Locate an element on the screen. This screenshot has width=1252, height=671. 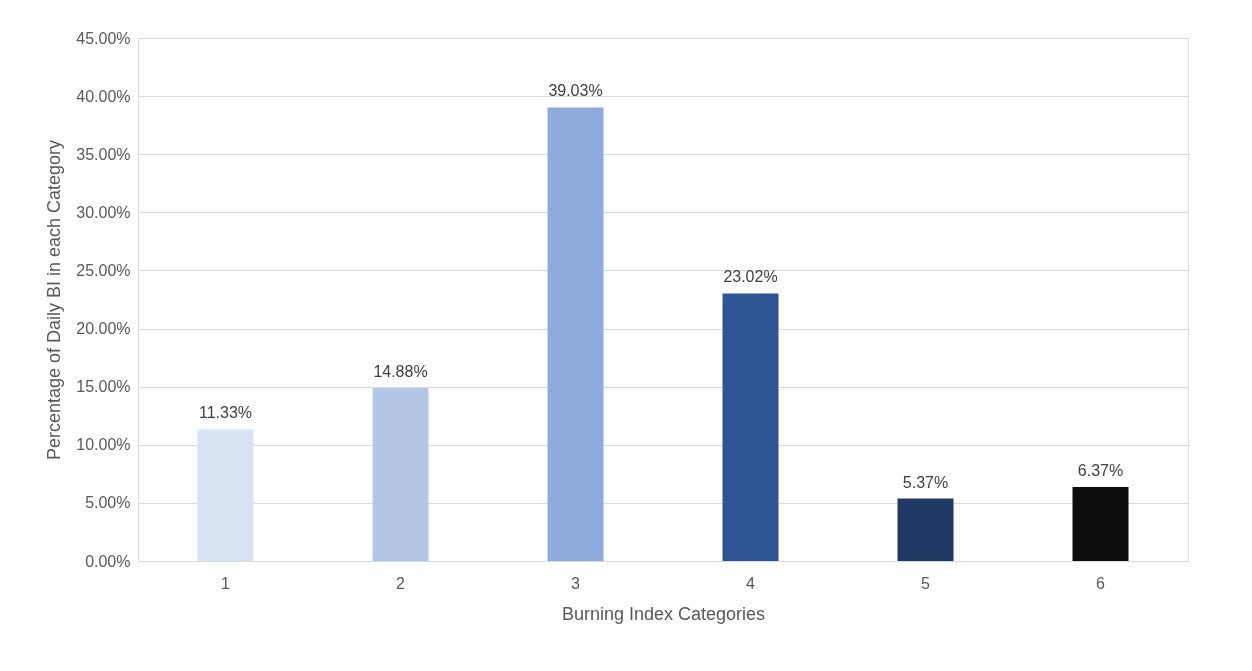
x-tick-label: 3 is located at coordinates (576, 583).